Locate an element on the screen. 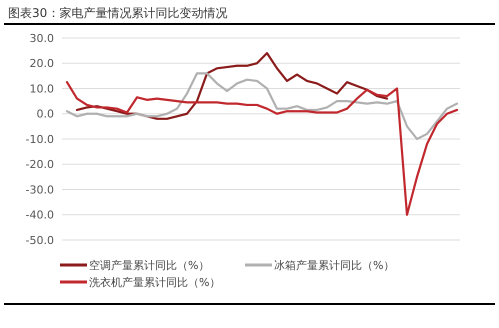  legend-label: 洗衣机产量累计同比（%） is located at coordinates (154, 282).